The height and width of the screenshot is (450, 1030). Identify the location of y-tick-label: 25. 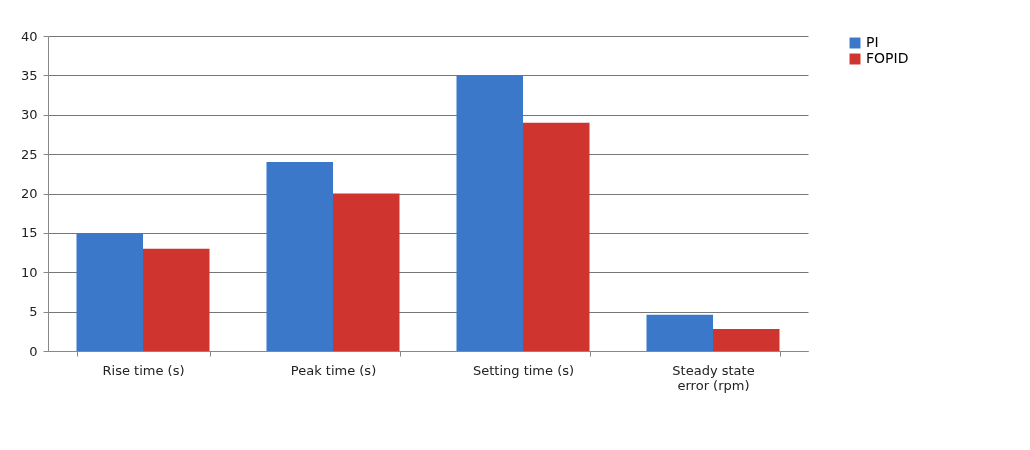
(29, 154).